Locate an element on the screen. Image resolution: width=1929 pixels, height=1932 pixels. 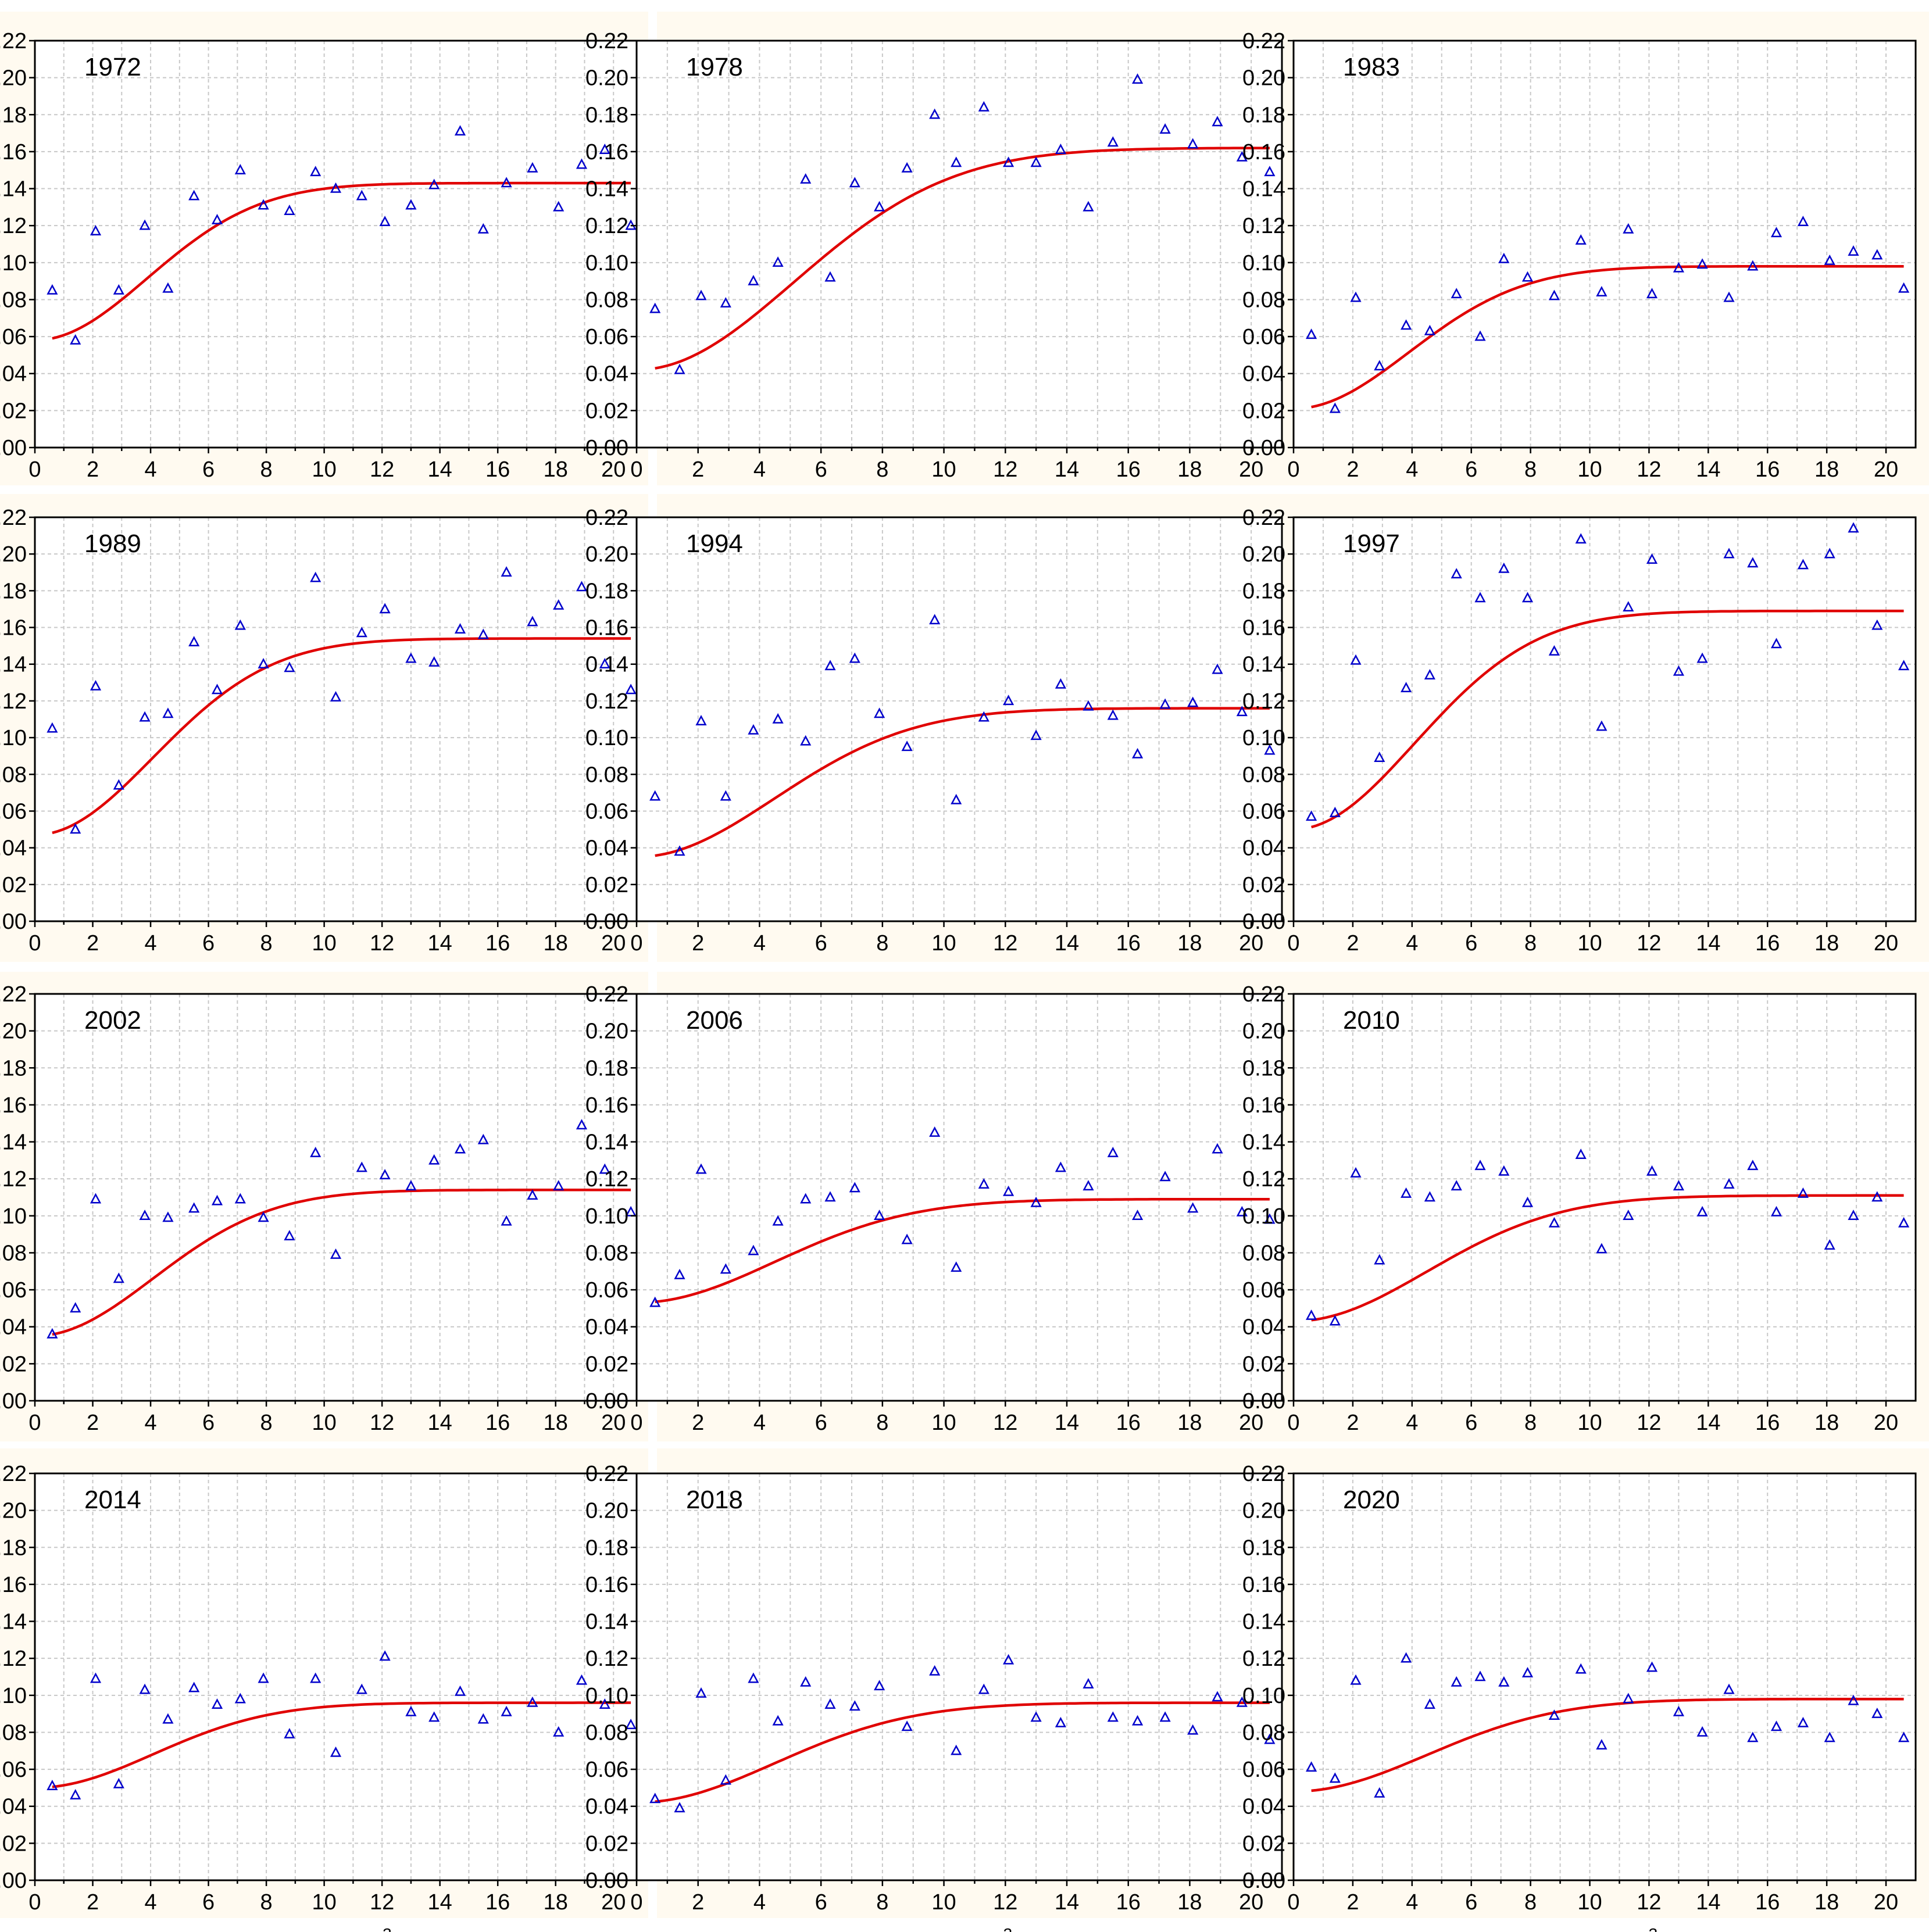
y-tick-label: 0.18 is located at coordinates (1263, 1548).